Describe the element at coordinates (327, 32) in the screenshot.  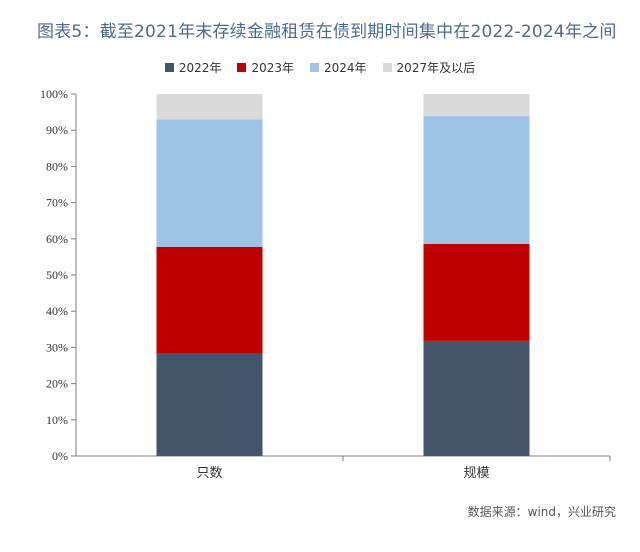
I see `chart-title: 图表5：截至2021年末存续金融租赁在债到期时间集中在2022-2024年之间` at that location.